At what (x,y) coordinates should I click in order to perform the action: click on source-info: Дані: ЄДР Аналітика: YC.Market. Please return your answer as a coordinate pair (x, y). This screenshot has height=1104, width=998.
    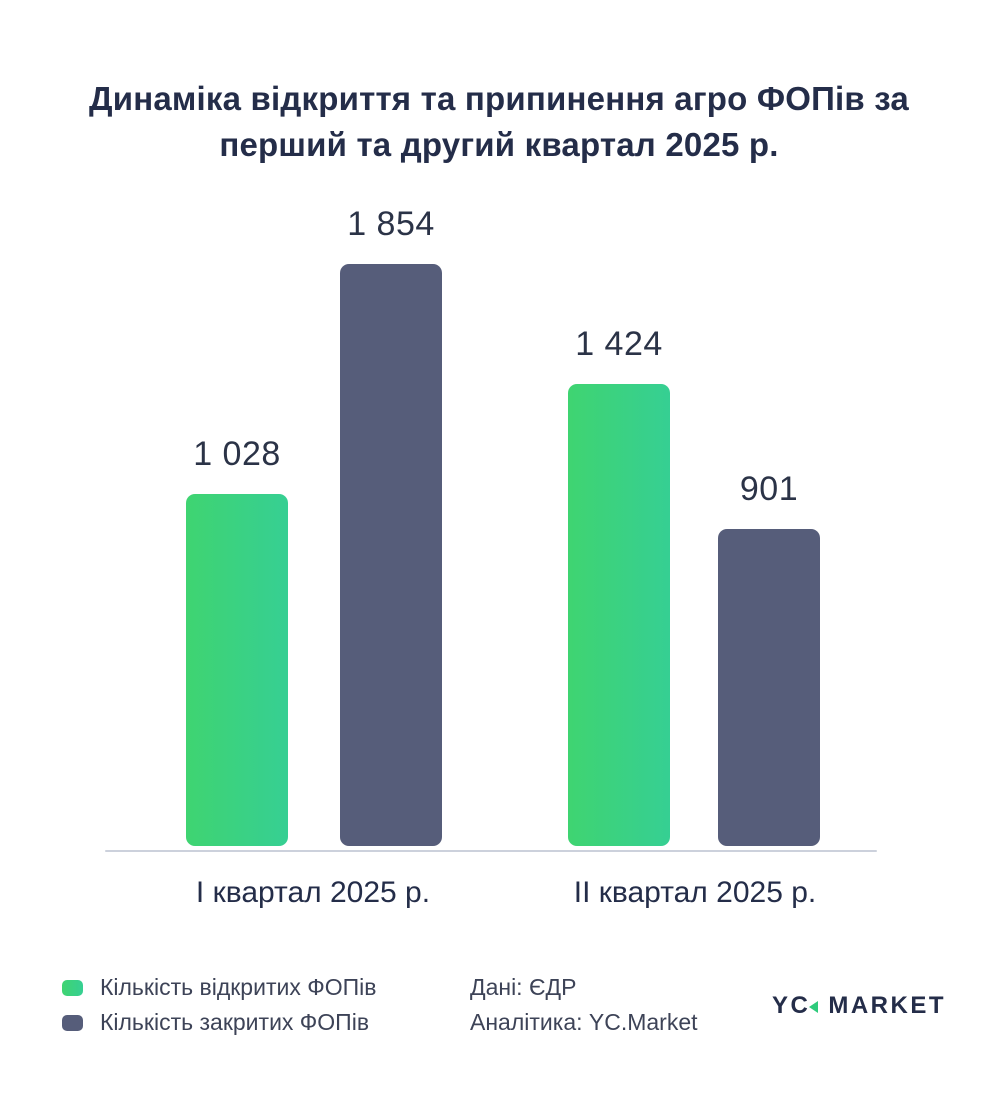
    Looking at the image, I should click on (584, 1005).